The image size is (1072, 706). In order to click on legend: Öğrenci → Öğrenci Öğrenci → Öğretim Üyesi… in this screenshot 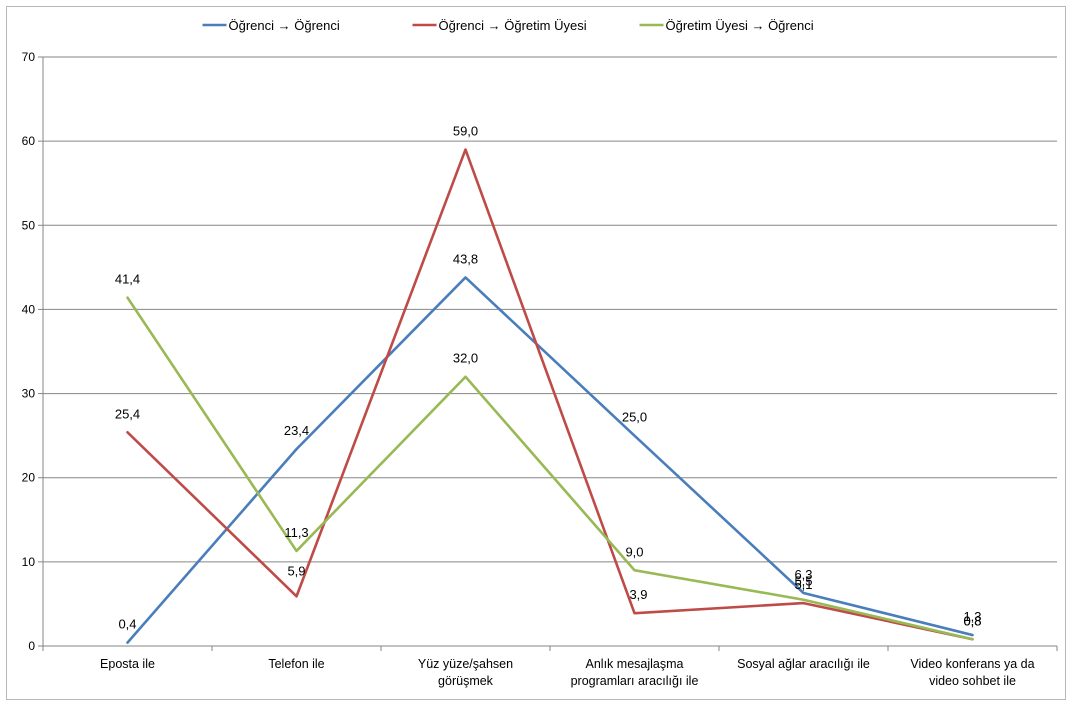, I will do `click(508, 25)`.